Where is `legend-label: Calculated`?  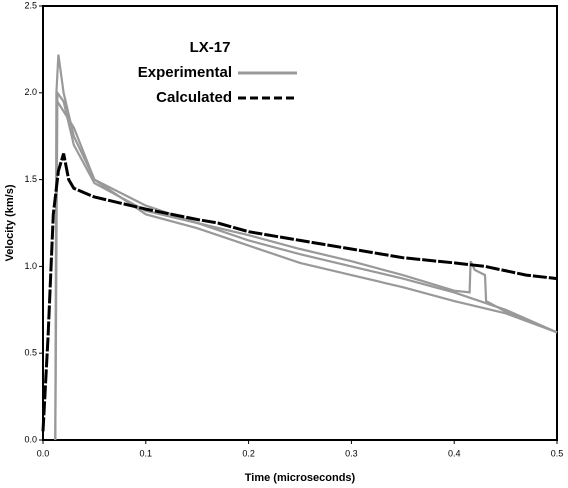 legend-label: Calculated is located at coordinates (194, 97).